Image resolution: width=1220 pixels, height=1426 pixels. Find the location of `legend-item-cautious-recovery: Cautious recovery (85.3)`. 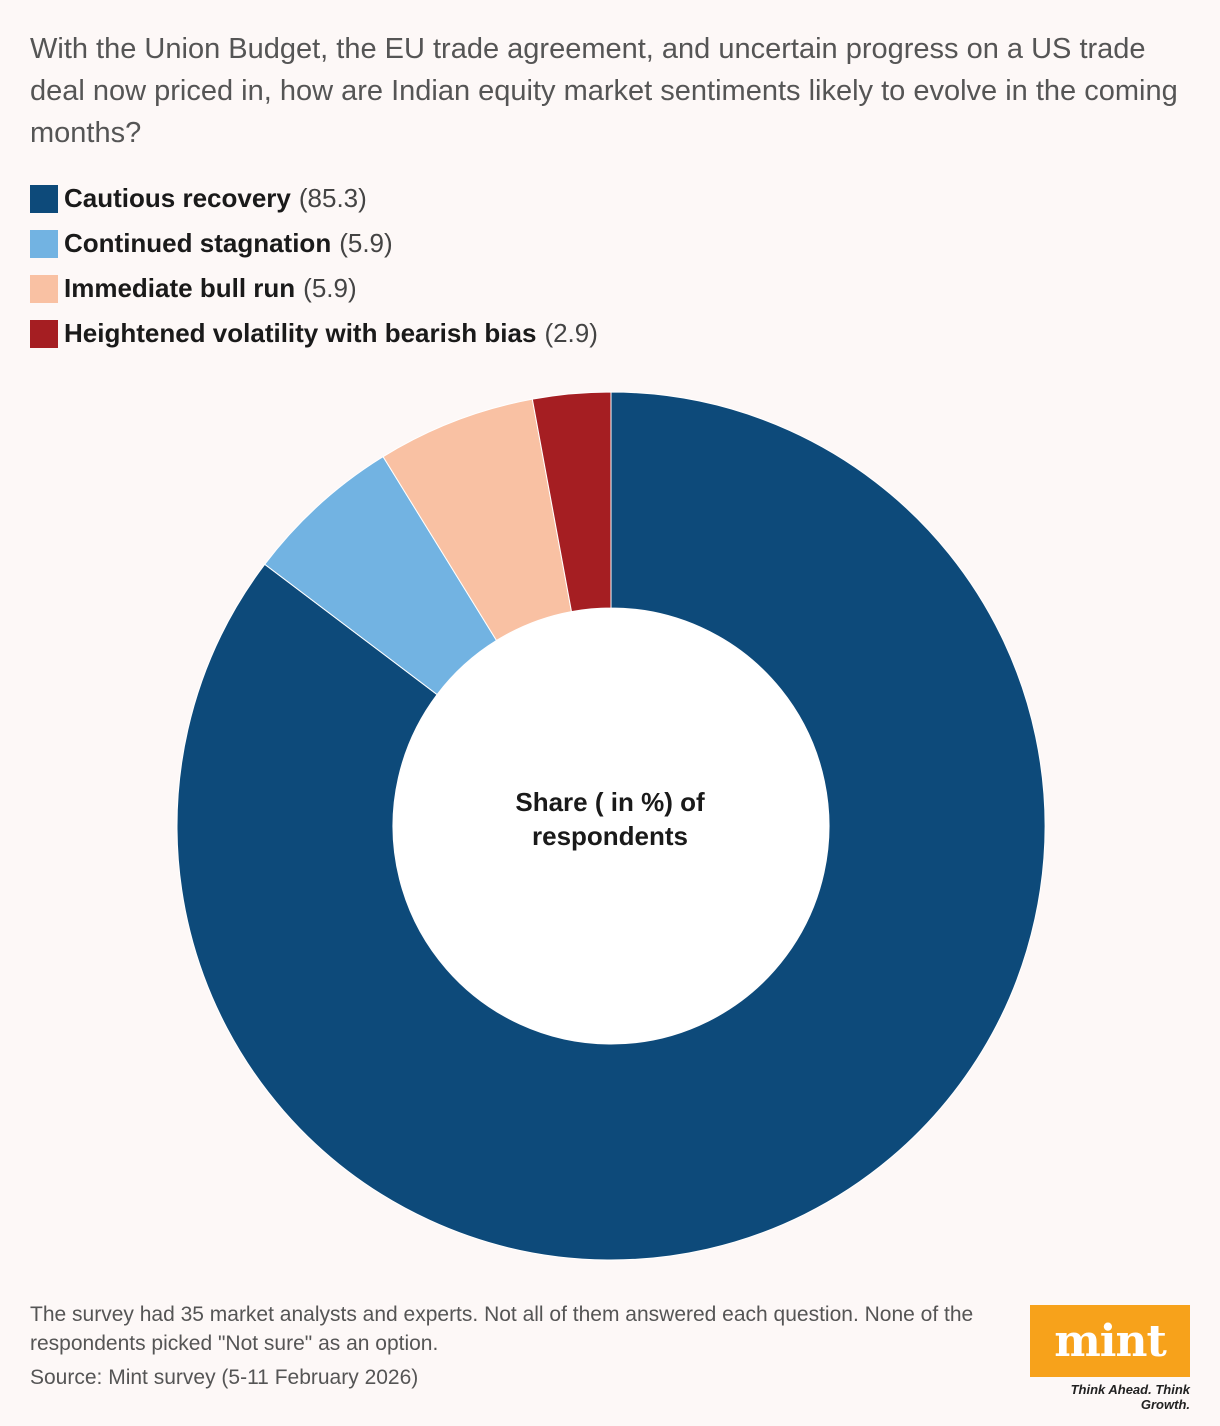

legend-item-cautious-recovery: Cautious recovery (85.3) is located at coordinates (314, 198).